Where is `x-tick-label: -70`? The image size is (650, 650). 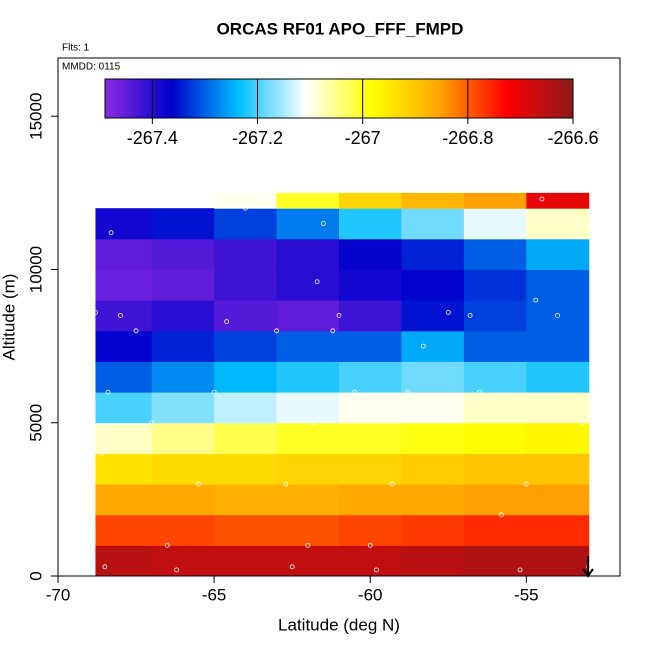 x-tick-label: -70 is located at coordinates (58, 594).